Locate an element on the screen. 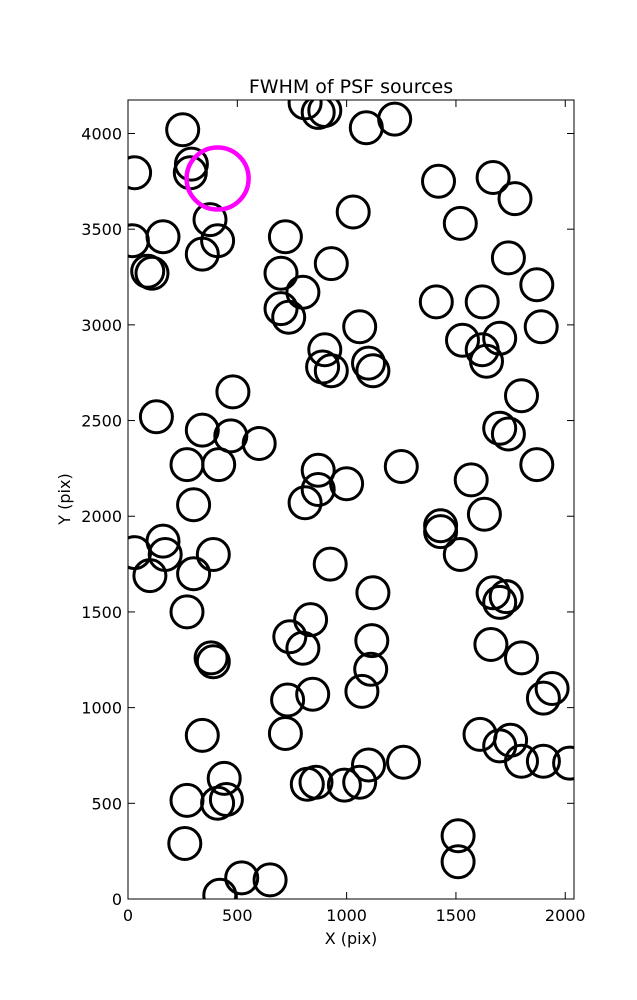 The image size is (637, 1000). y-tick-label: 2000 is located at coordinates (101, 516).